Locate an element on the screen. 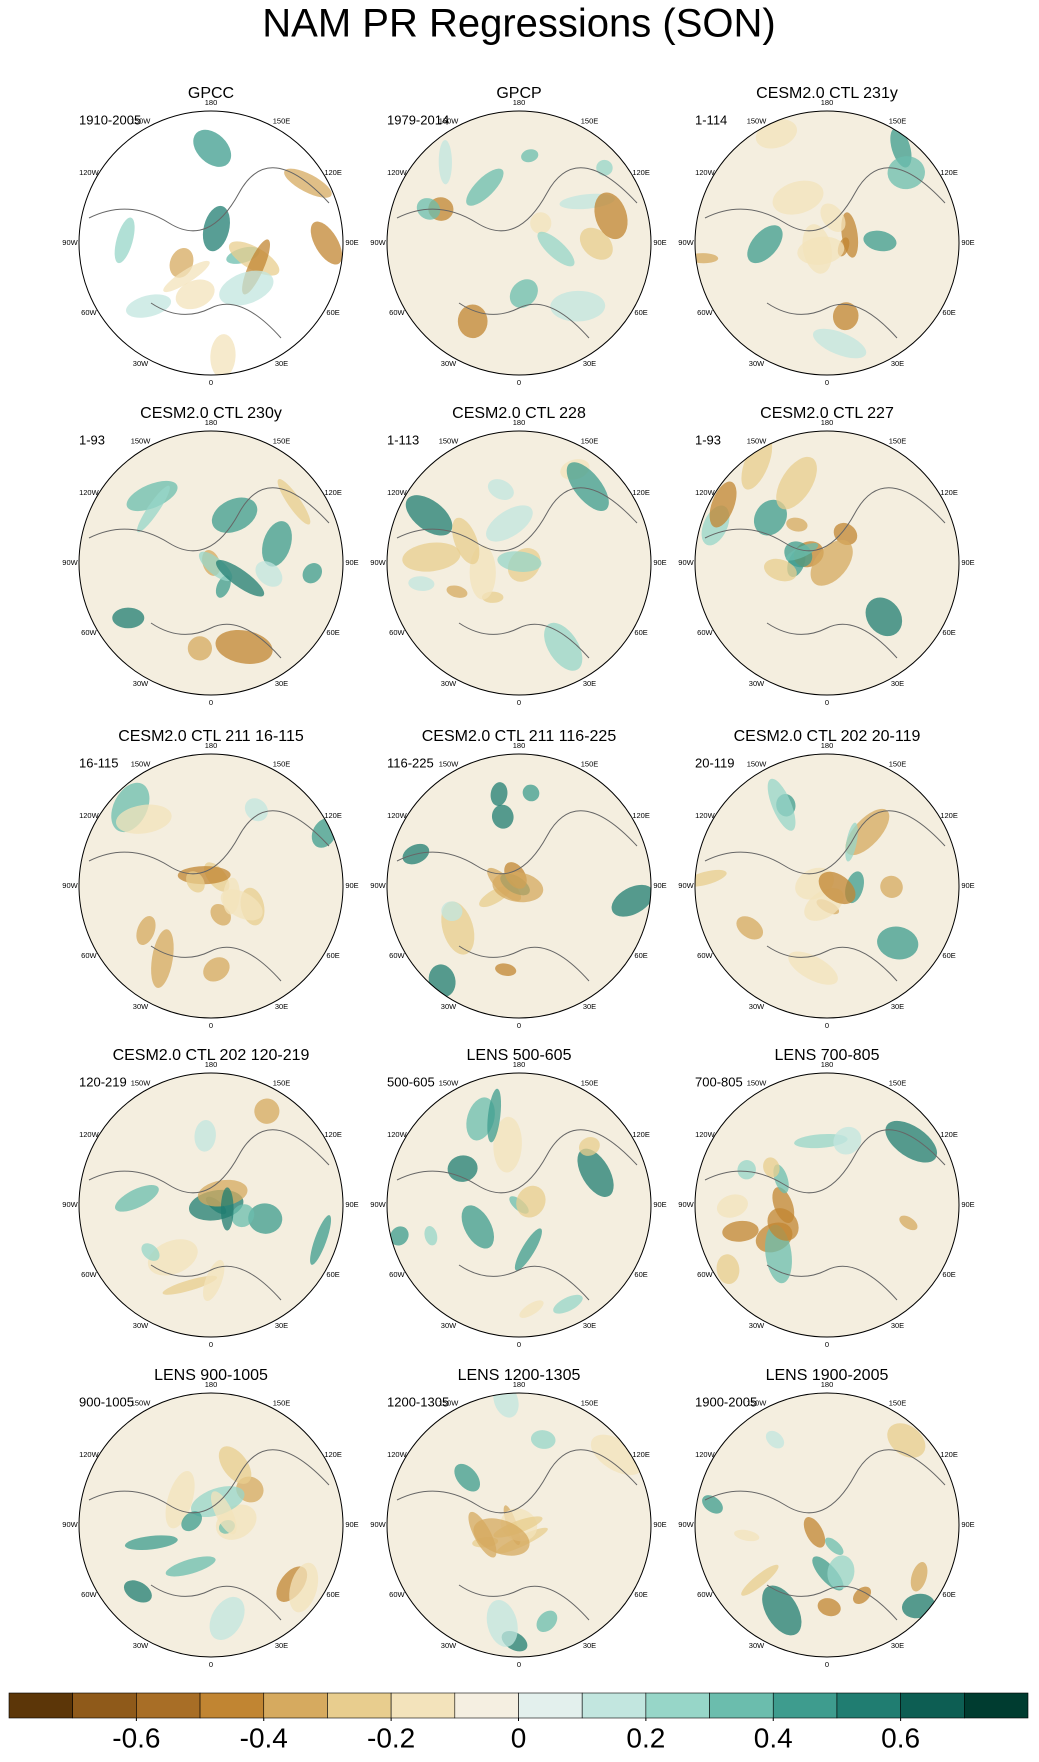  map-background is located at coordinates (827, 1525).